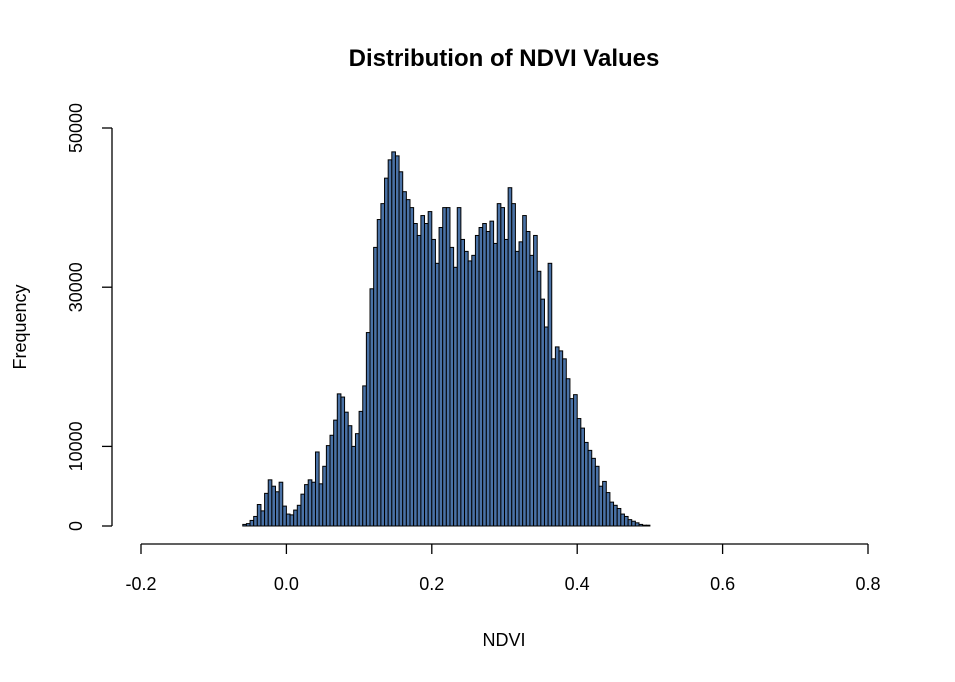  Describe the element at coordinates (286, 584) in the screenshot. I see `x-tick-label: 0.0` at that location.